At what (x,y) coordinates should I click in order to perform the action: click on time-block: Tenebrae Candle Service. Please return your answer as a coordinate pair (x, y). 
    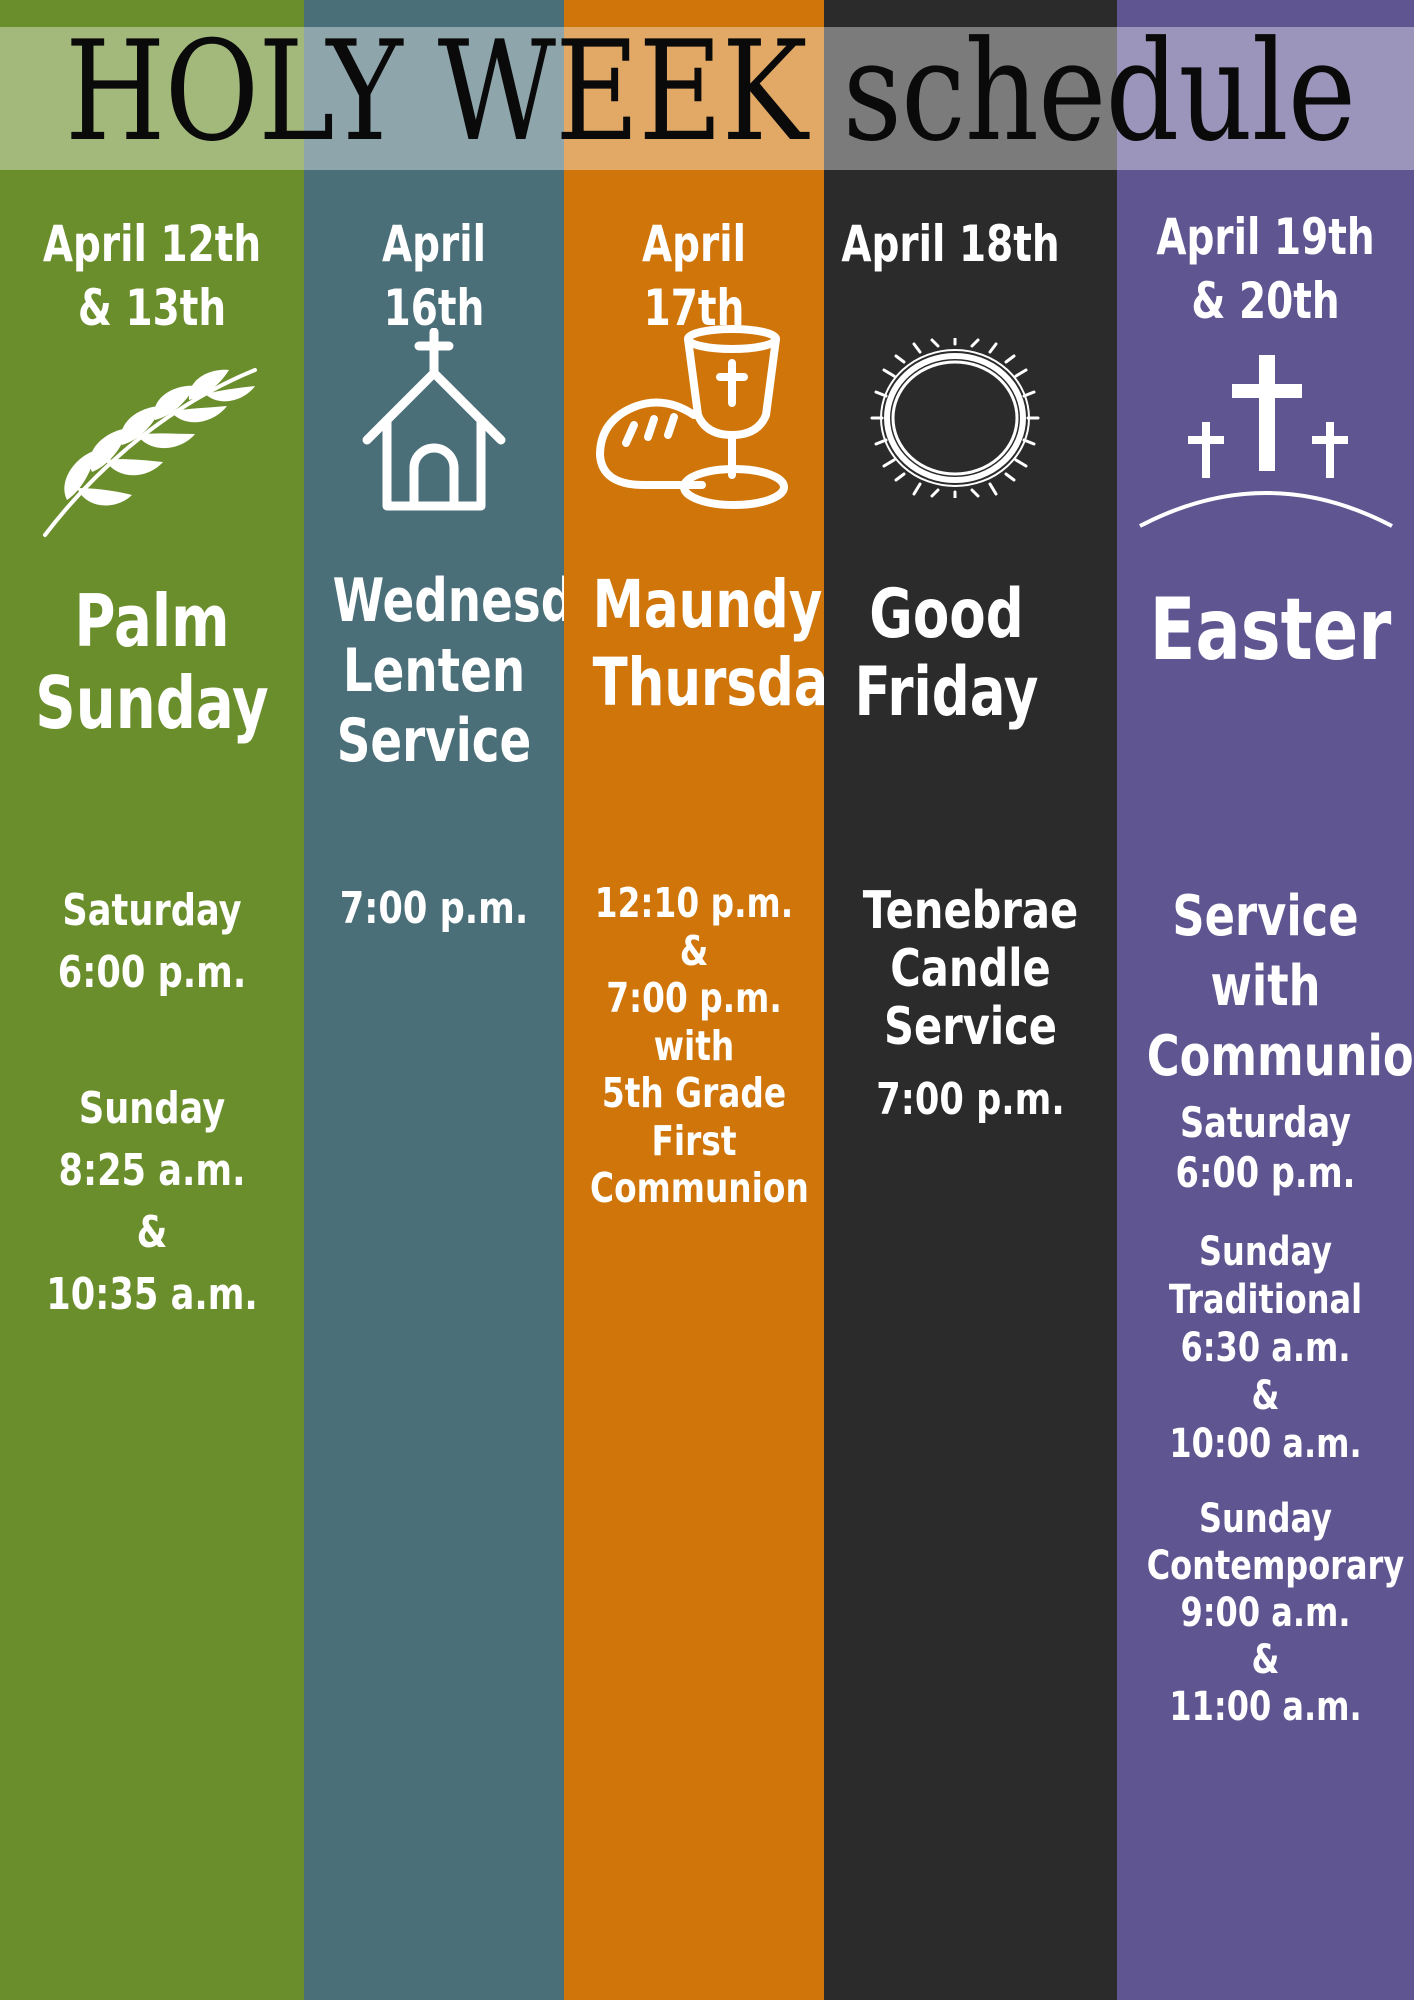
    Looking at the image, I should click on (970, 969).